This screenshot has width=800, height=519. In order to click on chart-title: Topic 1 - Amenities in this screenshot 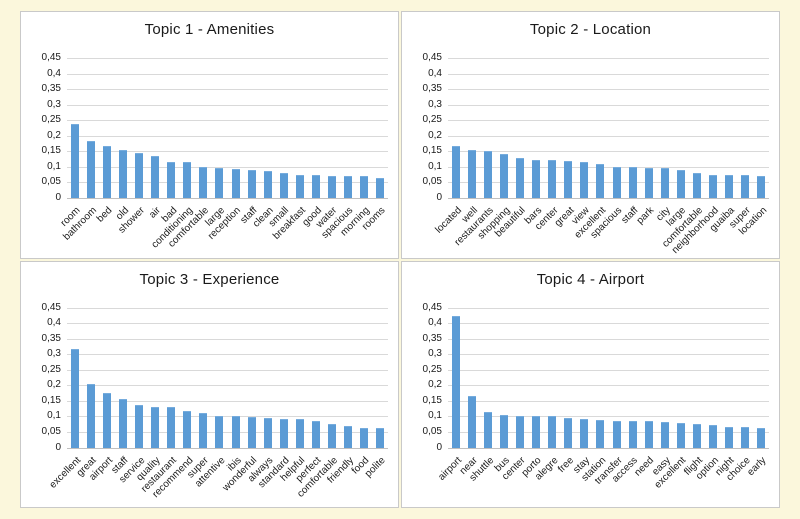, I will do `click(209, 29)`.